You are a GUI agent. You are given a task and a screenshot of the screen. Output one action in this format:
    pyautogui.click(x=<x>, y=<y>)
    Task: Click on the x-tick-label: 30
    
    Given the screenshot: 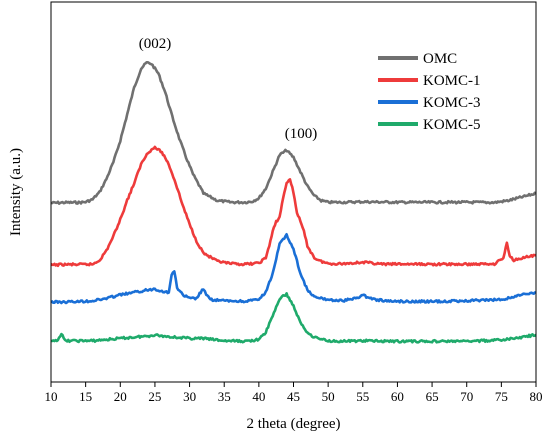 What is the action you would take?
    pyautogui.click(x=189, y=396)
    